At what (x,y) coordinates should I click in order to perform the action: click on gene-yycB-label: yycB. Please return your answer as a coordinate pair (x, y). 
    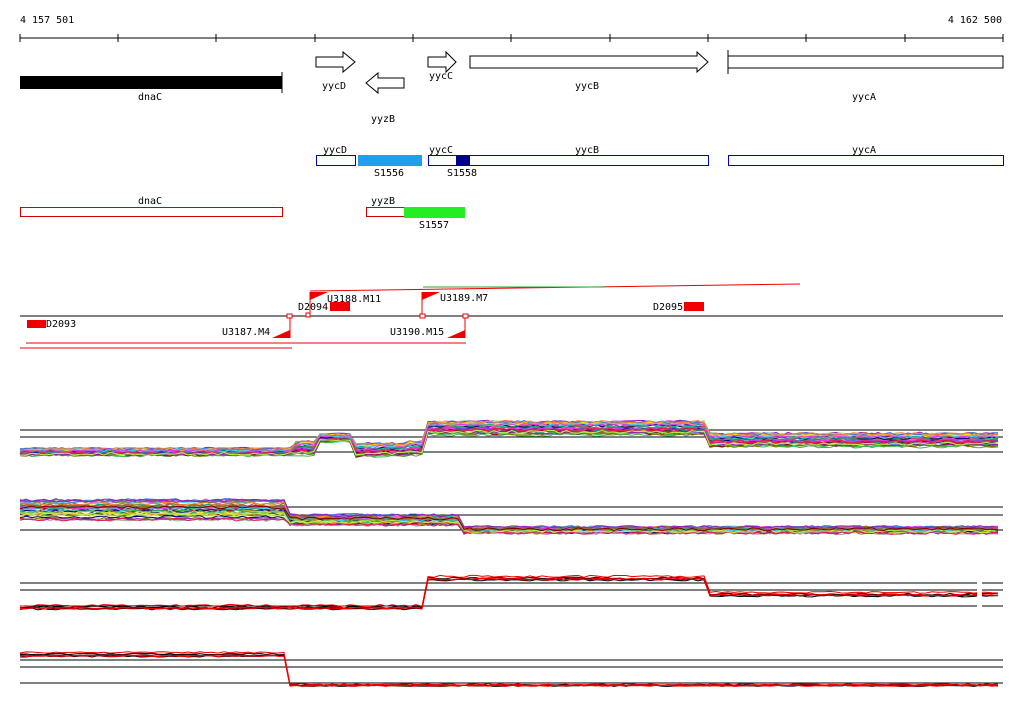
    Looking at the image, I should click on (587, 86).